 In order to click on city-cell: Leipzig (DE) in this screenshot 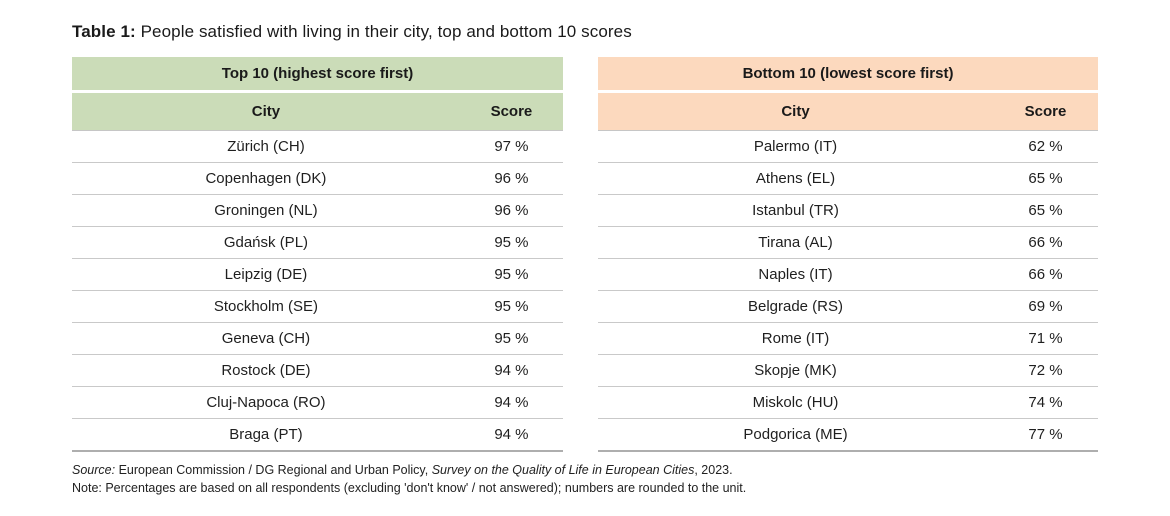, I will do `click(266, 274)`.